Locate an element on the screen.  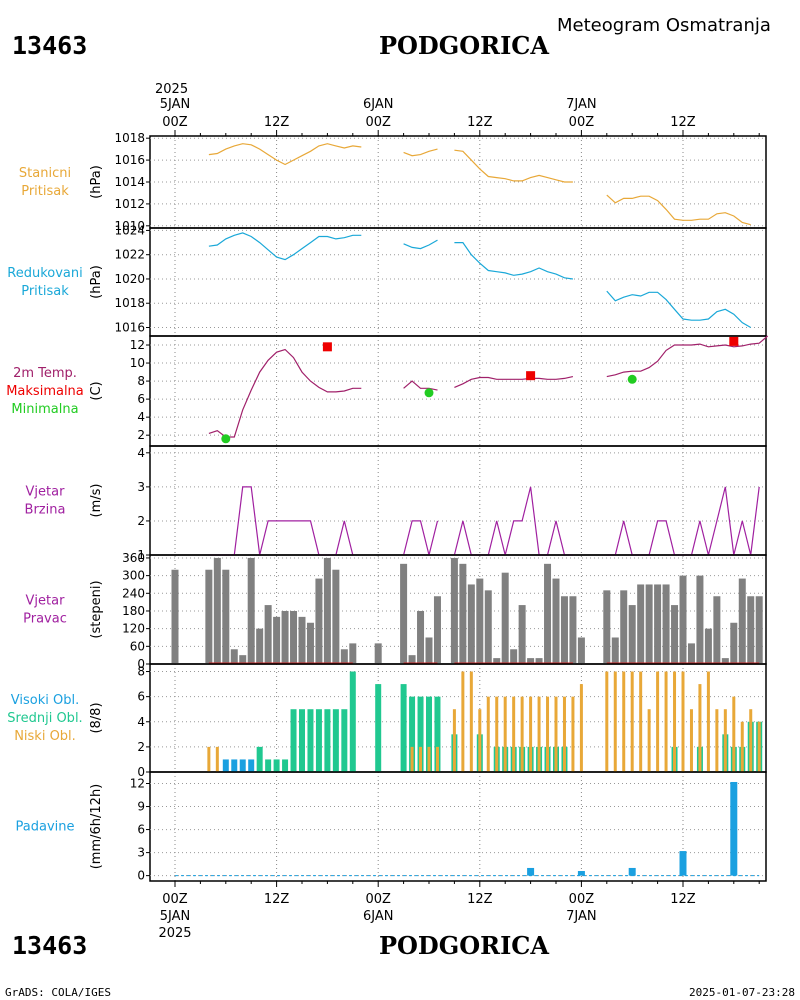
y-tick-label: 8 is located at coordinates (141, 672).